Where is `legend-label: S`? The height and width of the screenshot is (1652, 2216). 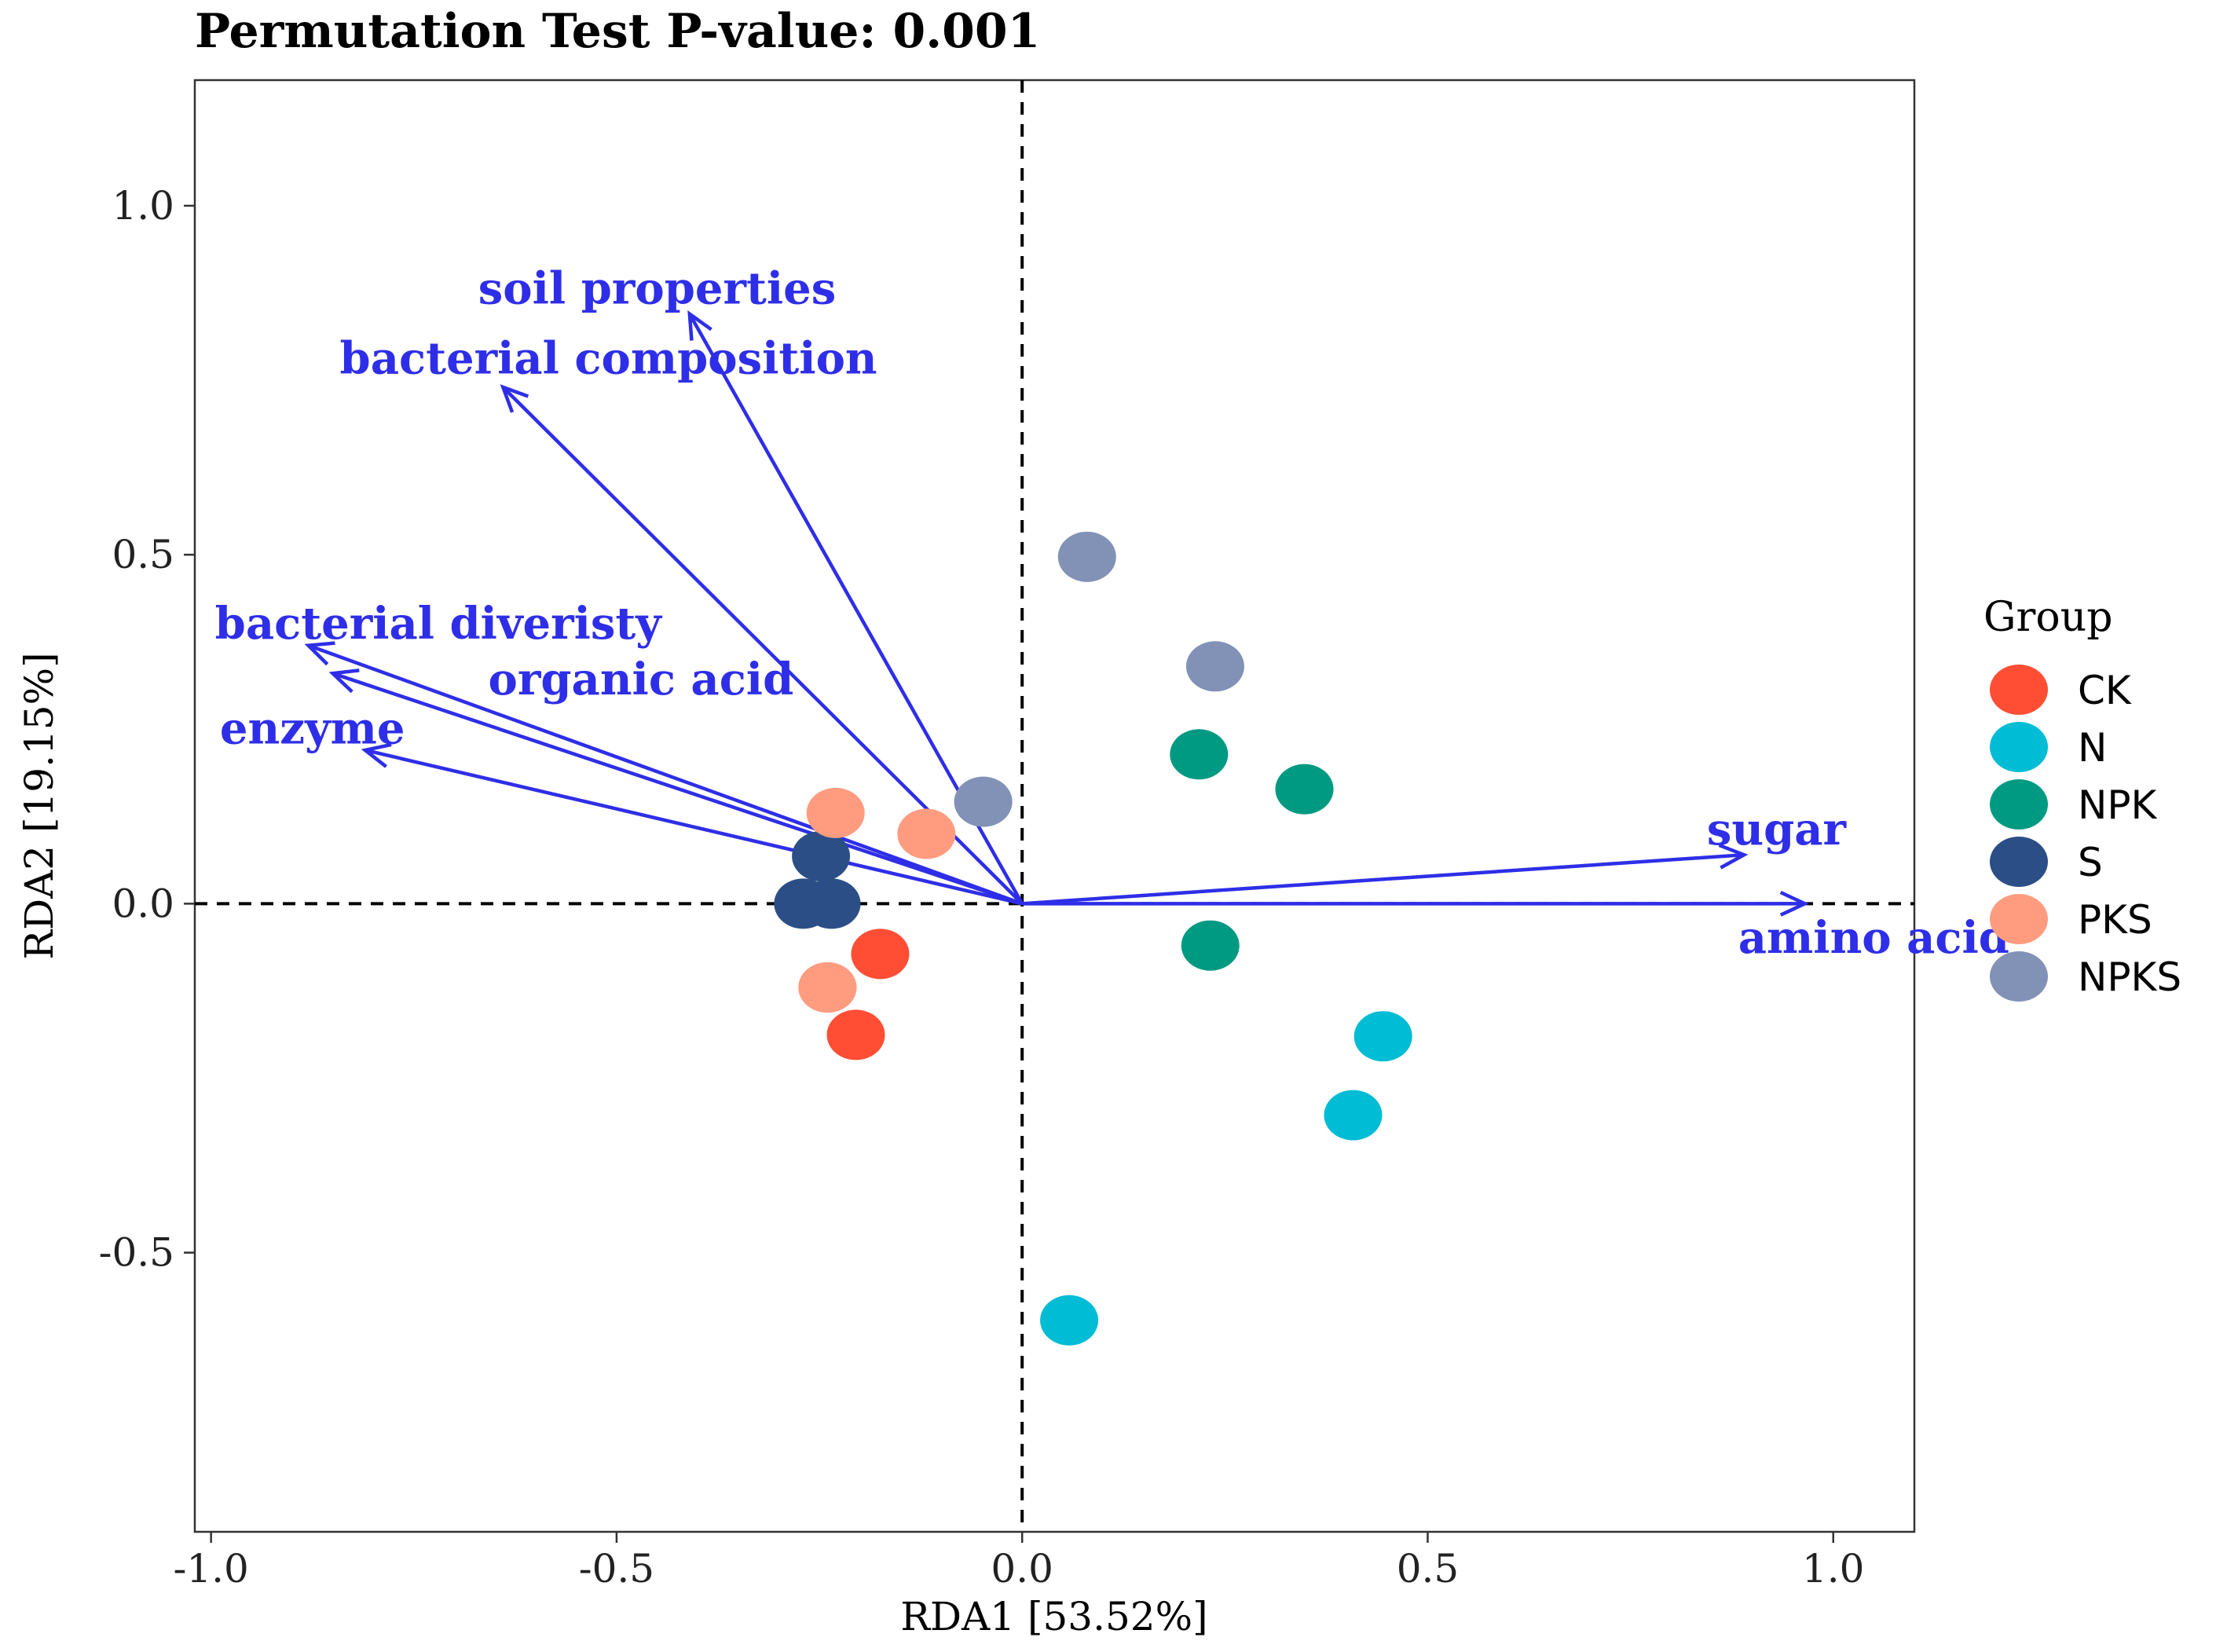
legend-label: S is located at coordinates (2090, 862).